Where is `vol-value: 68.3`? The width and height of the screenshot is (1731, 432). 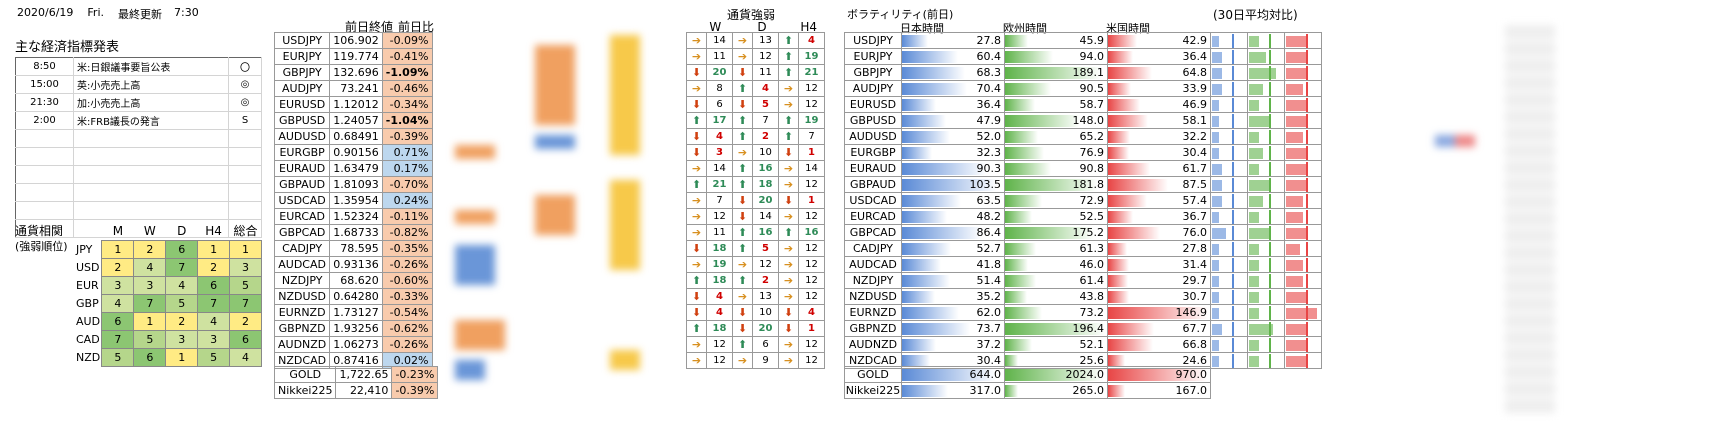 vol-value: 68.3 is located at coordinates (989, 72).